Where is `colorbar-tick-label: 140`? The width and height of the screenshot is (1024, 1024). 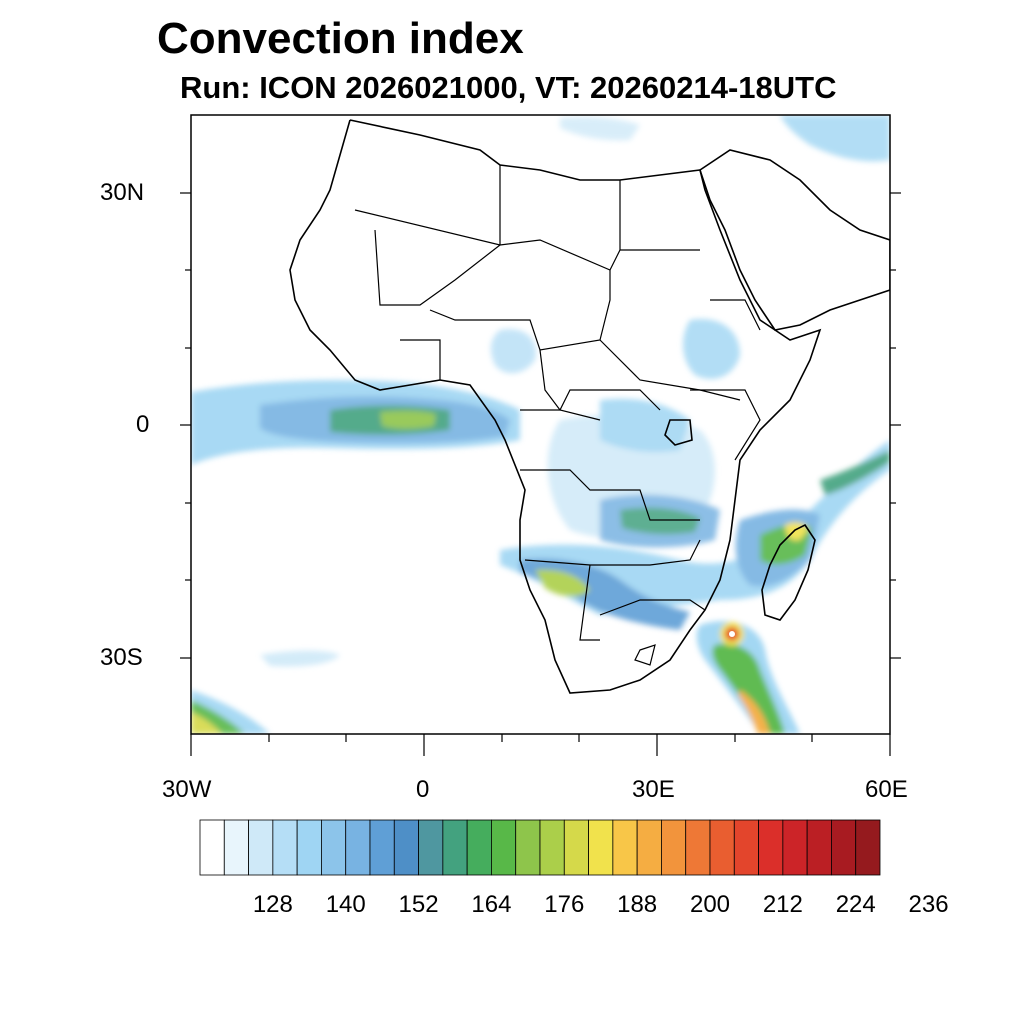
colorbar-tick-label: 140 is located at coordinates (346, 904).